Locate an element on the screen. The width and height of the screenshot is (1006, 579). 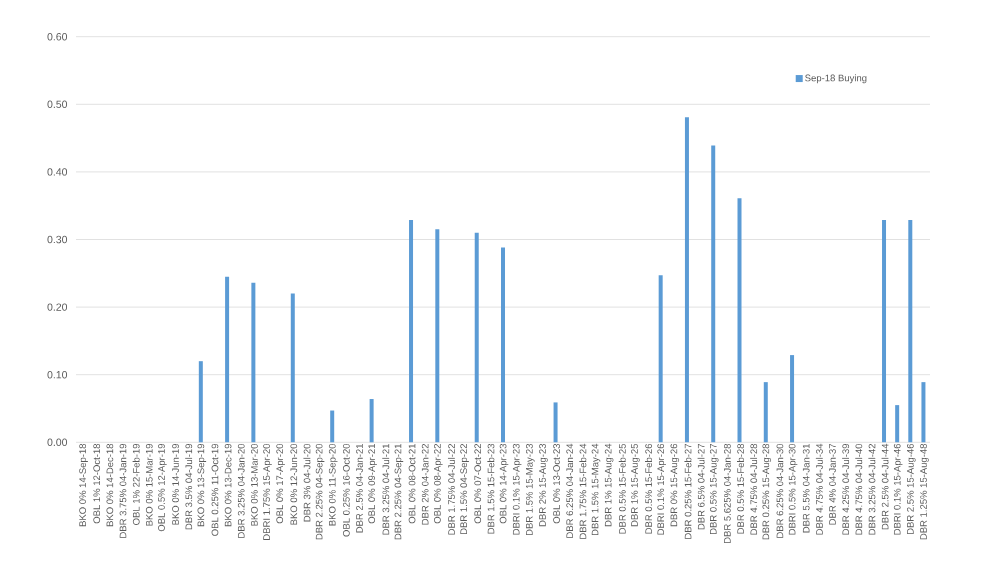
x-tick-label: DBR 0.5% 15-Feb-25 is located at coordinates (622, 488).